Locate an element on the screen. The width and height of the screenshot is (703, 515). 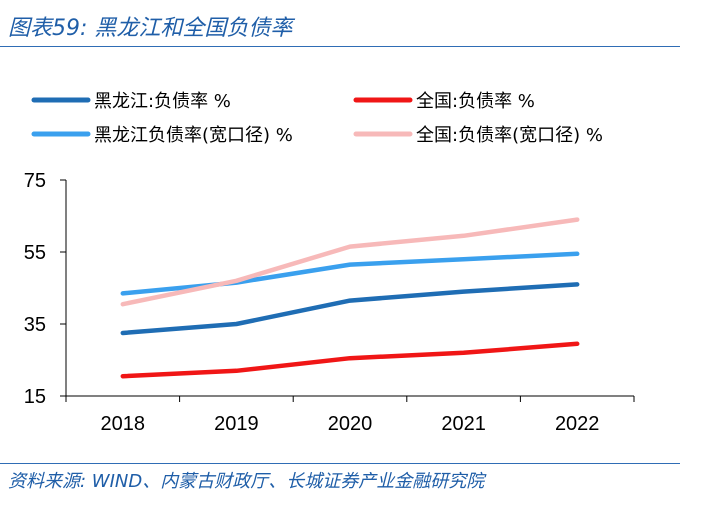
legend-label: 黑龙江负债率(宽口径) % is located at coordinates (193, 135).